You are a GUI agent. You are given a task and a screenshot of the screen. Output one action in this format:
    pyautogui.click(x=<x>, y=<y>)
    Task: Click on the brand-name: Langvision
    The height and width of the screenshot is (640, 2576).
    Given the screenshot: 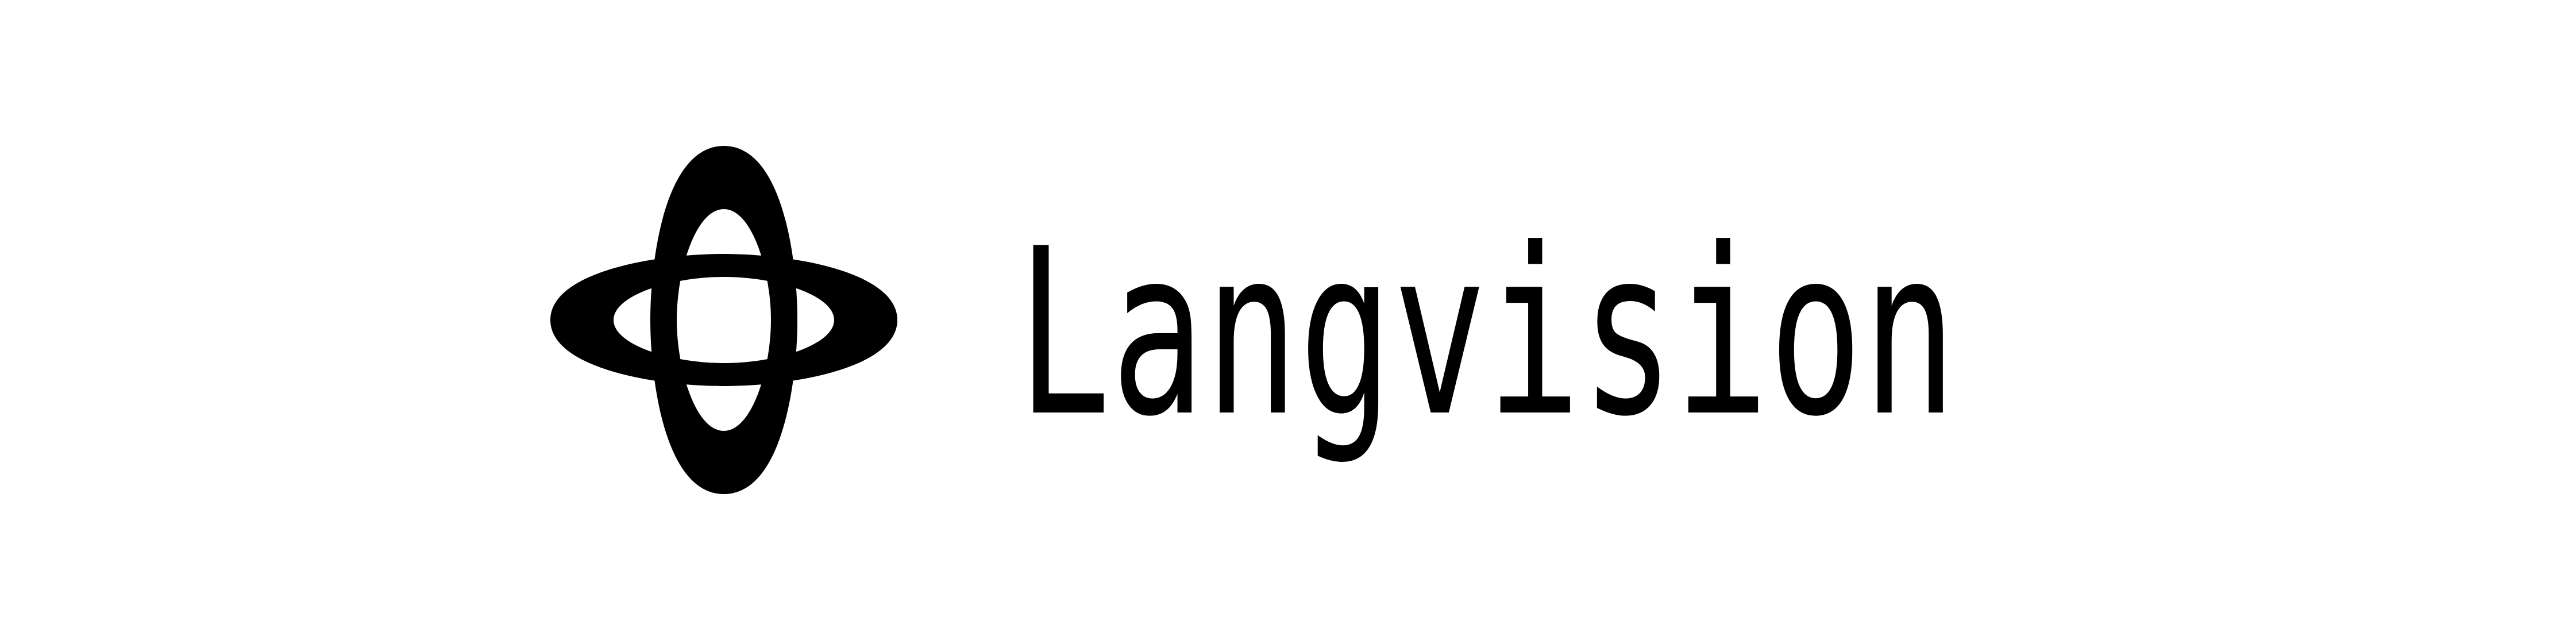 What is the action you would take?
    pyautogui.click(x=1487, y=345)
    